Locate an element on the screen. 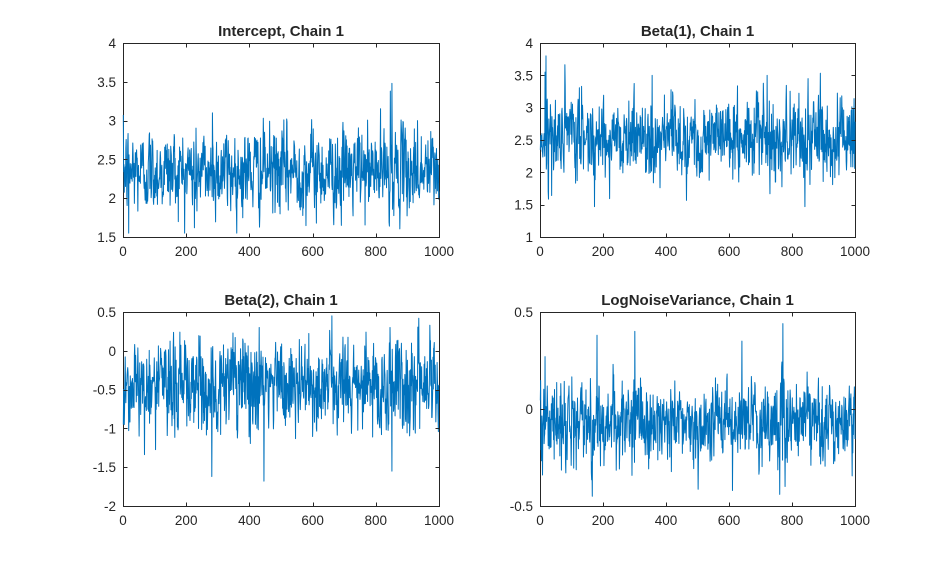 Image resolution: width=946 pixels, height=569 pixels. series-line-beta1 is located at coordinates (697, 131).